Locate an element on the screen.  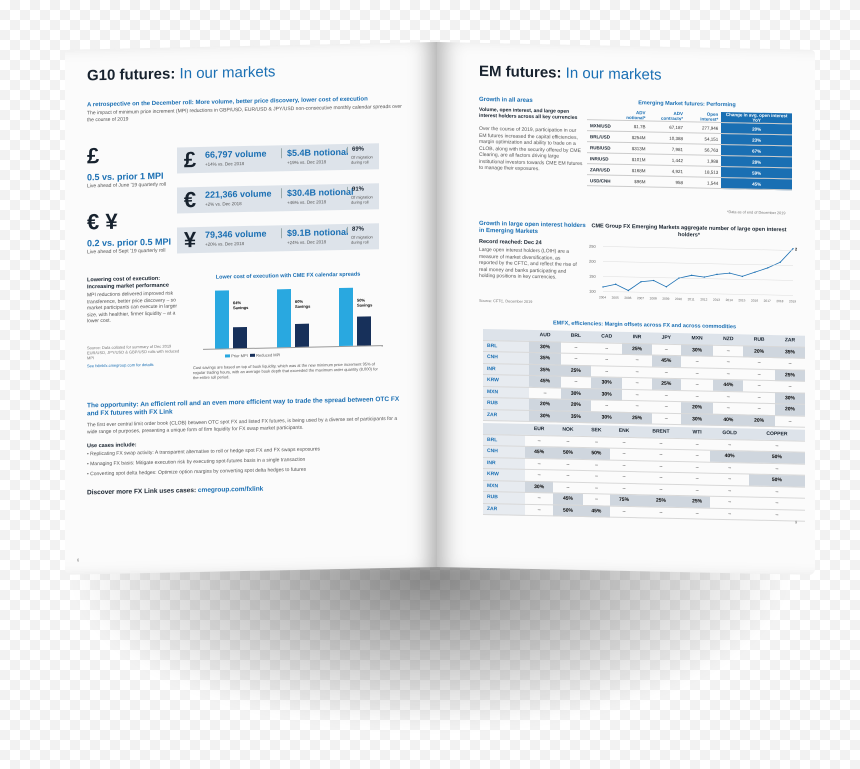
migration-label: Of migration during roll is located at coordinates (362, 199).